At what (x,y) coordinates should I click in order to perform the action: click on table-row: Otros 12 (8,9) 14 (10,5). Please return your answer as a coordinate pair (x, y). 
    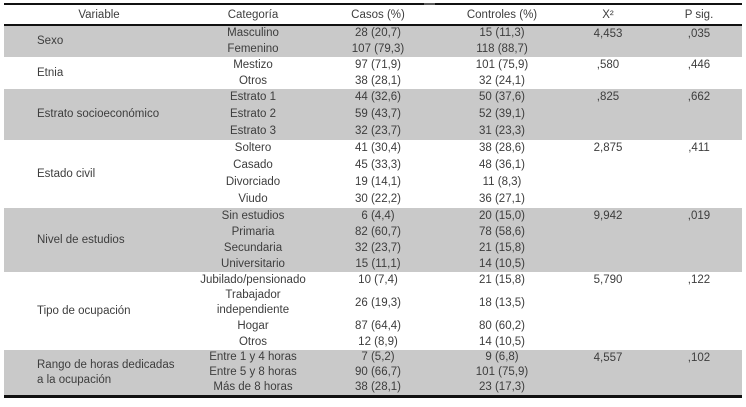
    Looking at the image, I should click on (373, 342).